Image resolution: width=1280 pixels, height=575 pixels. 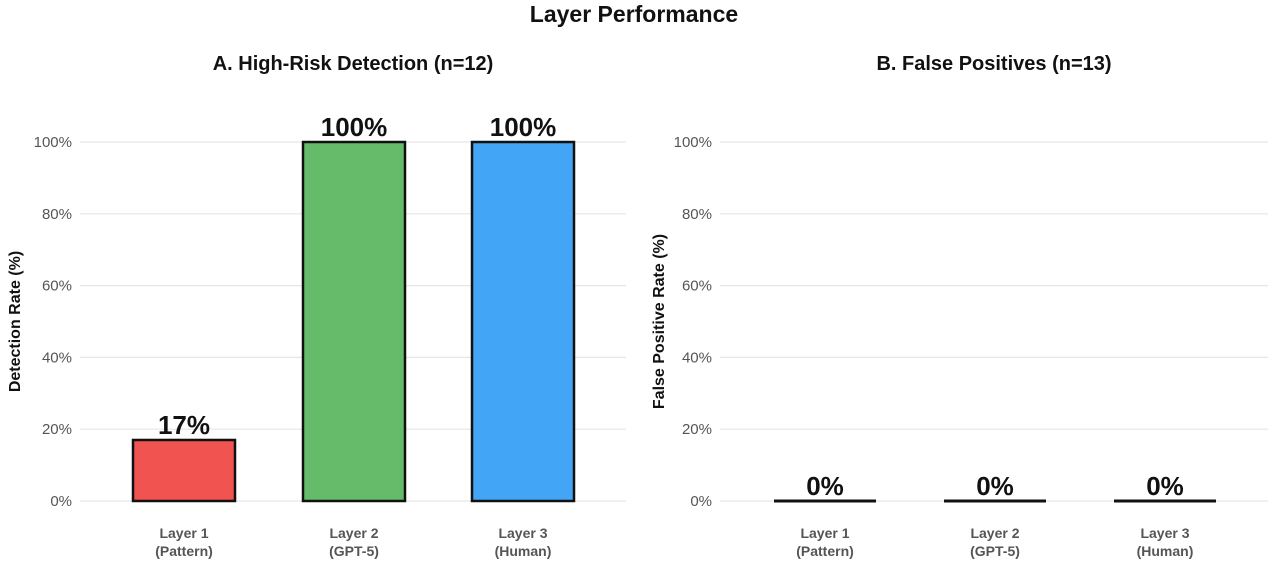 I want to click on data-label: 17%, so click(x=184, y=425).